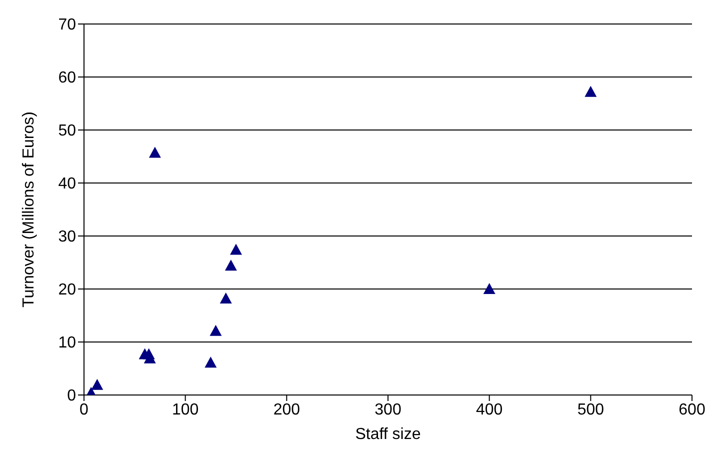 The height and width of the screenshot is (459, 722). What do you see at coordinates (67, 78) in the screenshot?
I see `y-tick-label: 60` at bounding box center [67, 78].